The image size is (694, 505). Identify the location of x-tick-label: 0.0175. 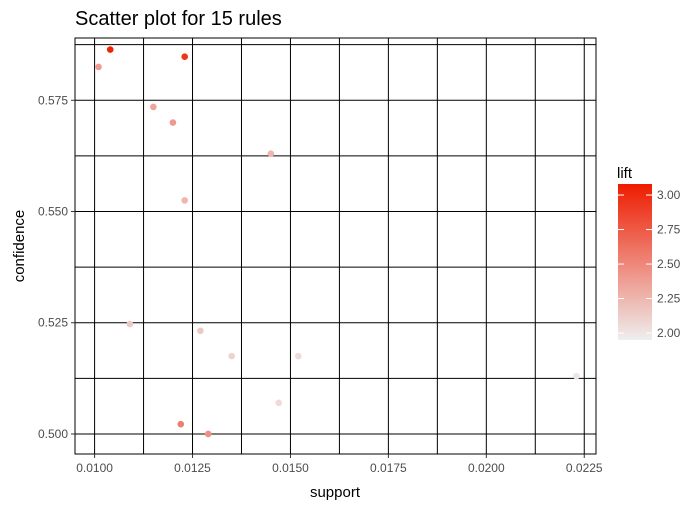
(388, 468).